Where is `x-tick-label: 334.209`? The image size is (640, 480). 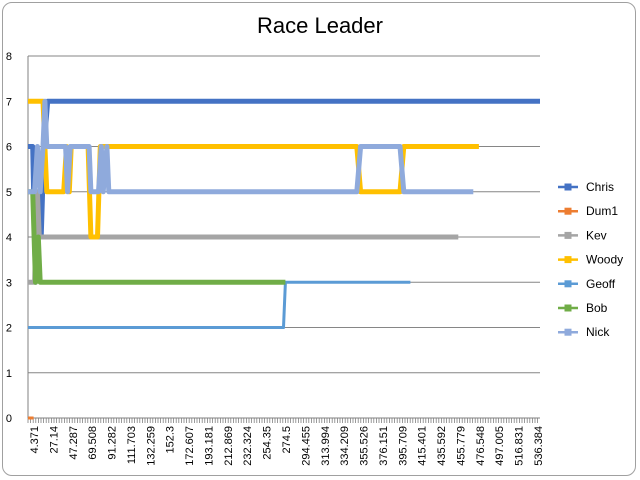 x-tick-label: 334.209 is located at coordinates (345, 446).